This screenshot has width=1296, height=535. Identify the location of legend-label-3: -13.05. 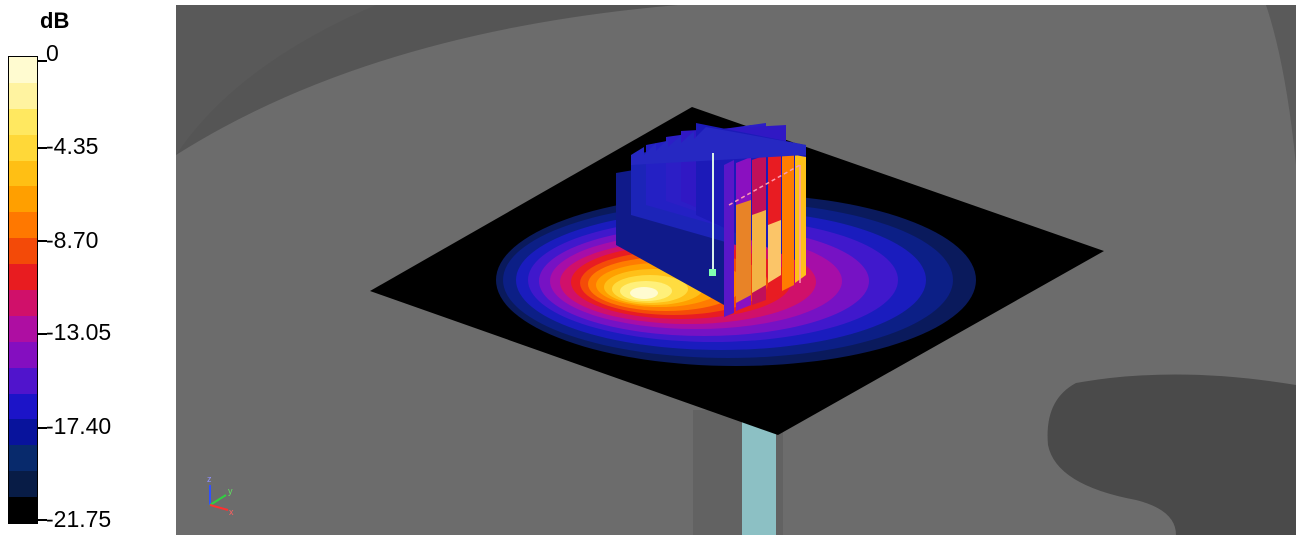
(79, 332).